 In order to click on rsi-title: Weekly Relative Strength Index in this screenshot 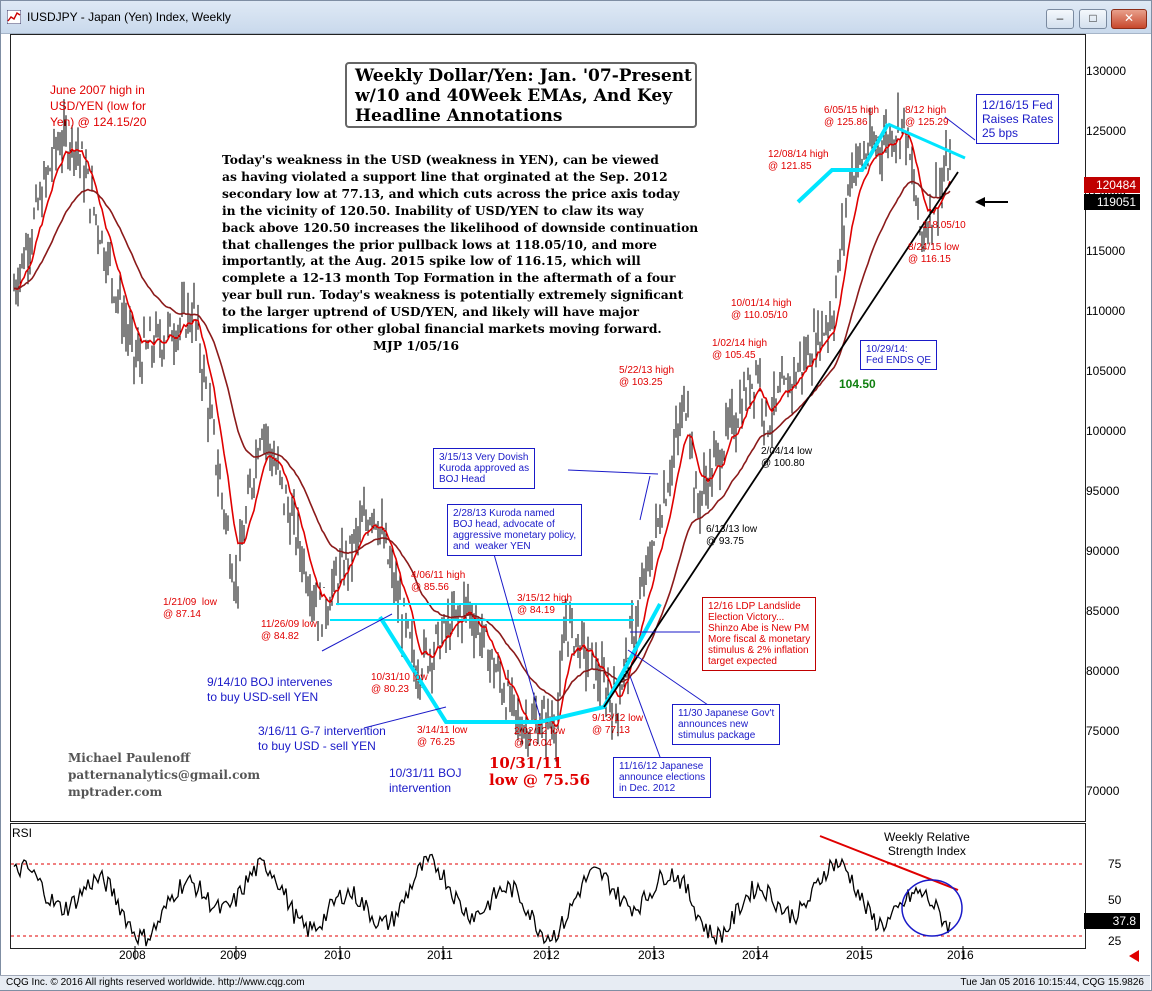, I will do `click(927, 844)`.